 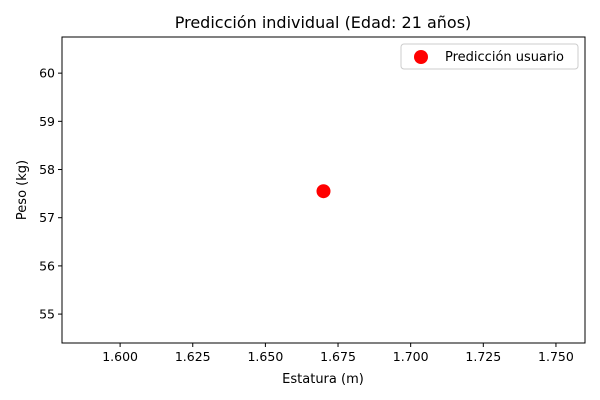 I want to click on x-tick-label: 1.625, so click(x=193, y=356).